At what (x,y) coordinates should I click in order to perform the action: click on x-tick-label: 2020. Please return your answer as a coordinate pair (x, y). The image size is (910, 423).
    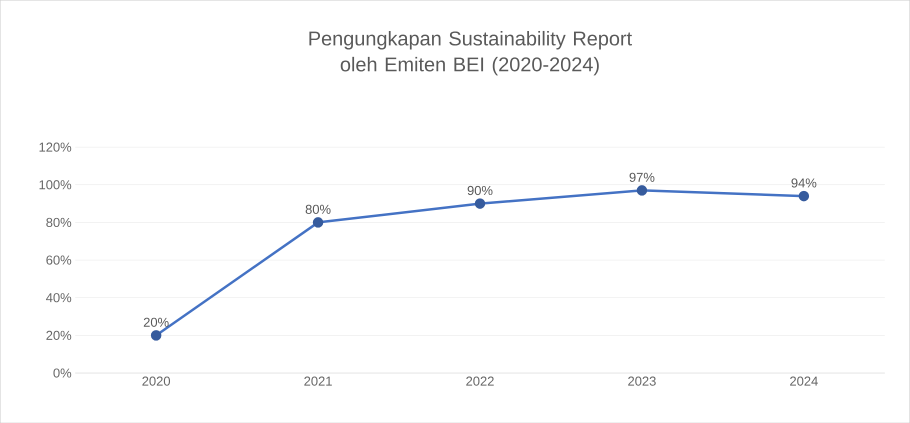
    Looking at the image, I should click on (156, 381).